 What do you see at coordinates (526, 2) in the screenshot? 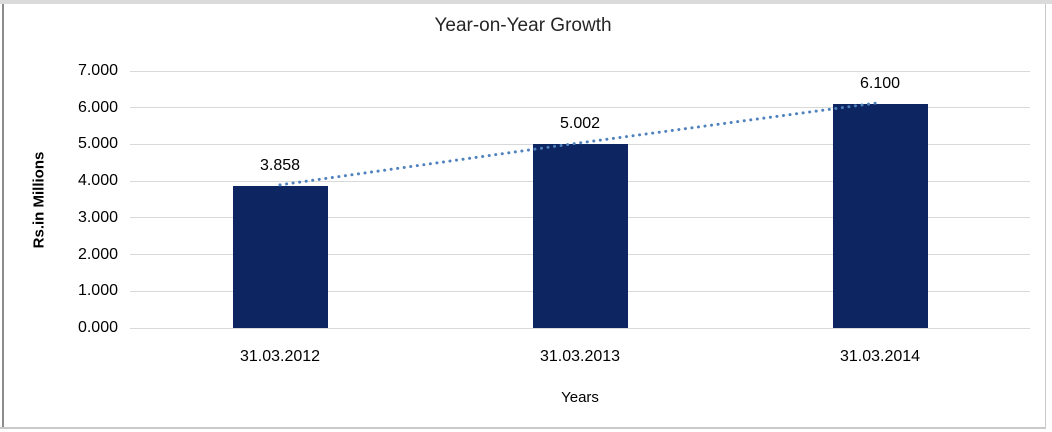
I see `frame-border-top` at bounding box center [526, 2].